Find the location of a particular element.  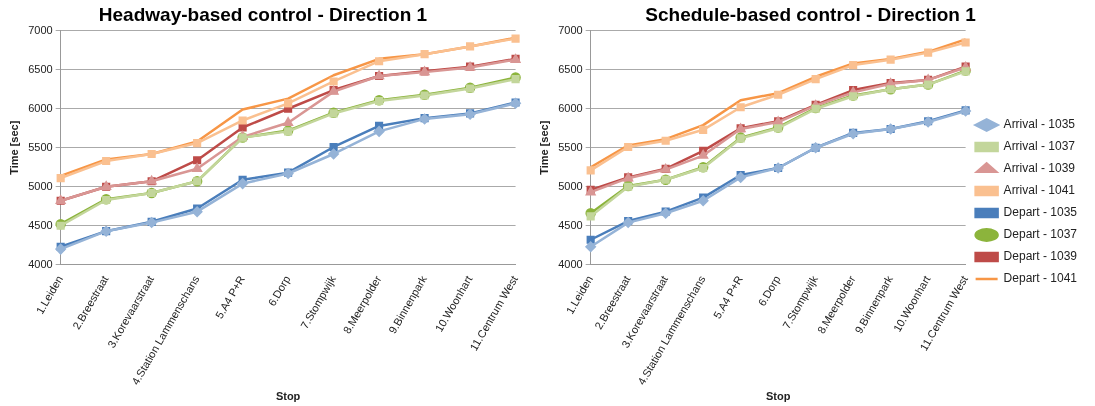

legend-label: Arrival - 1041 is located at coordinates (1039, 190).